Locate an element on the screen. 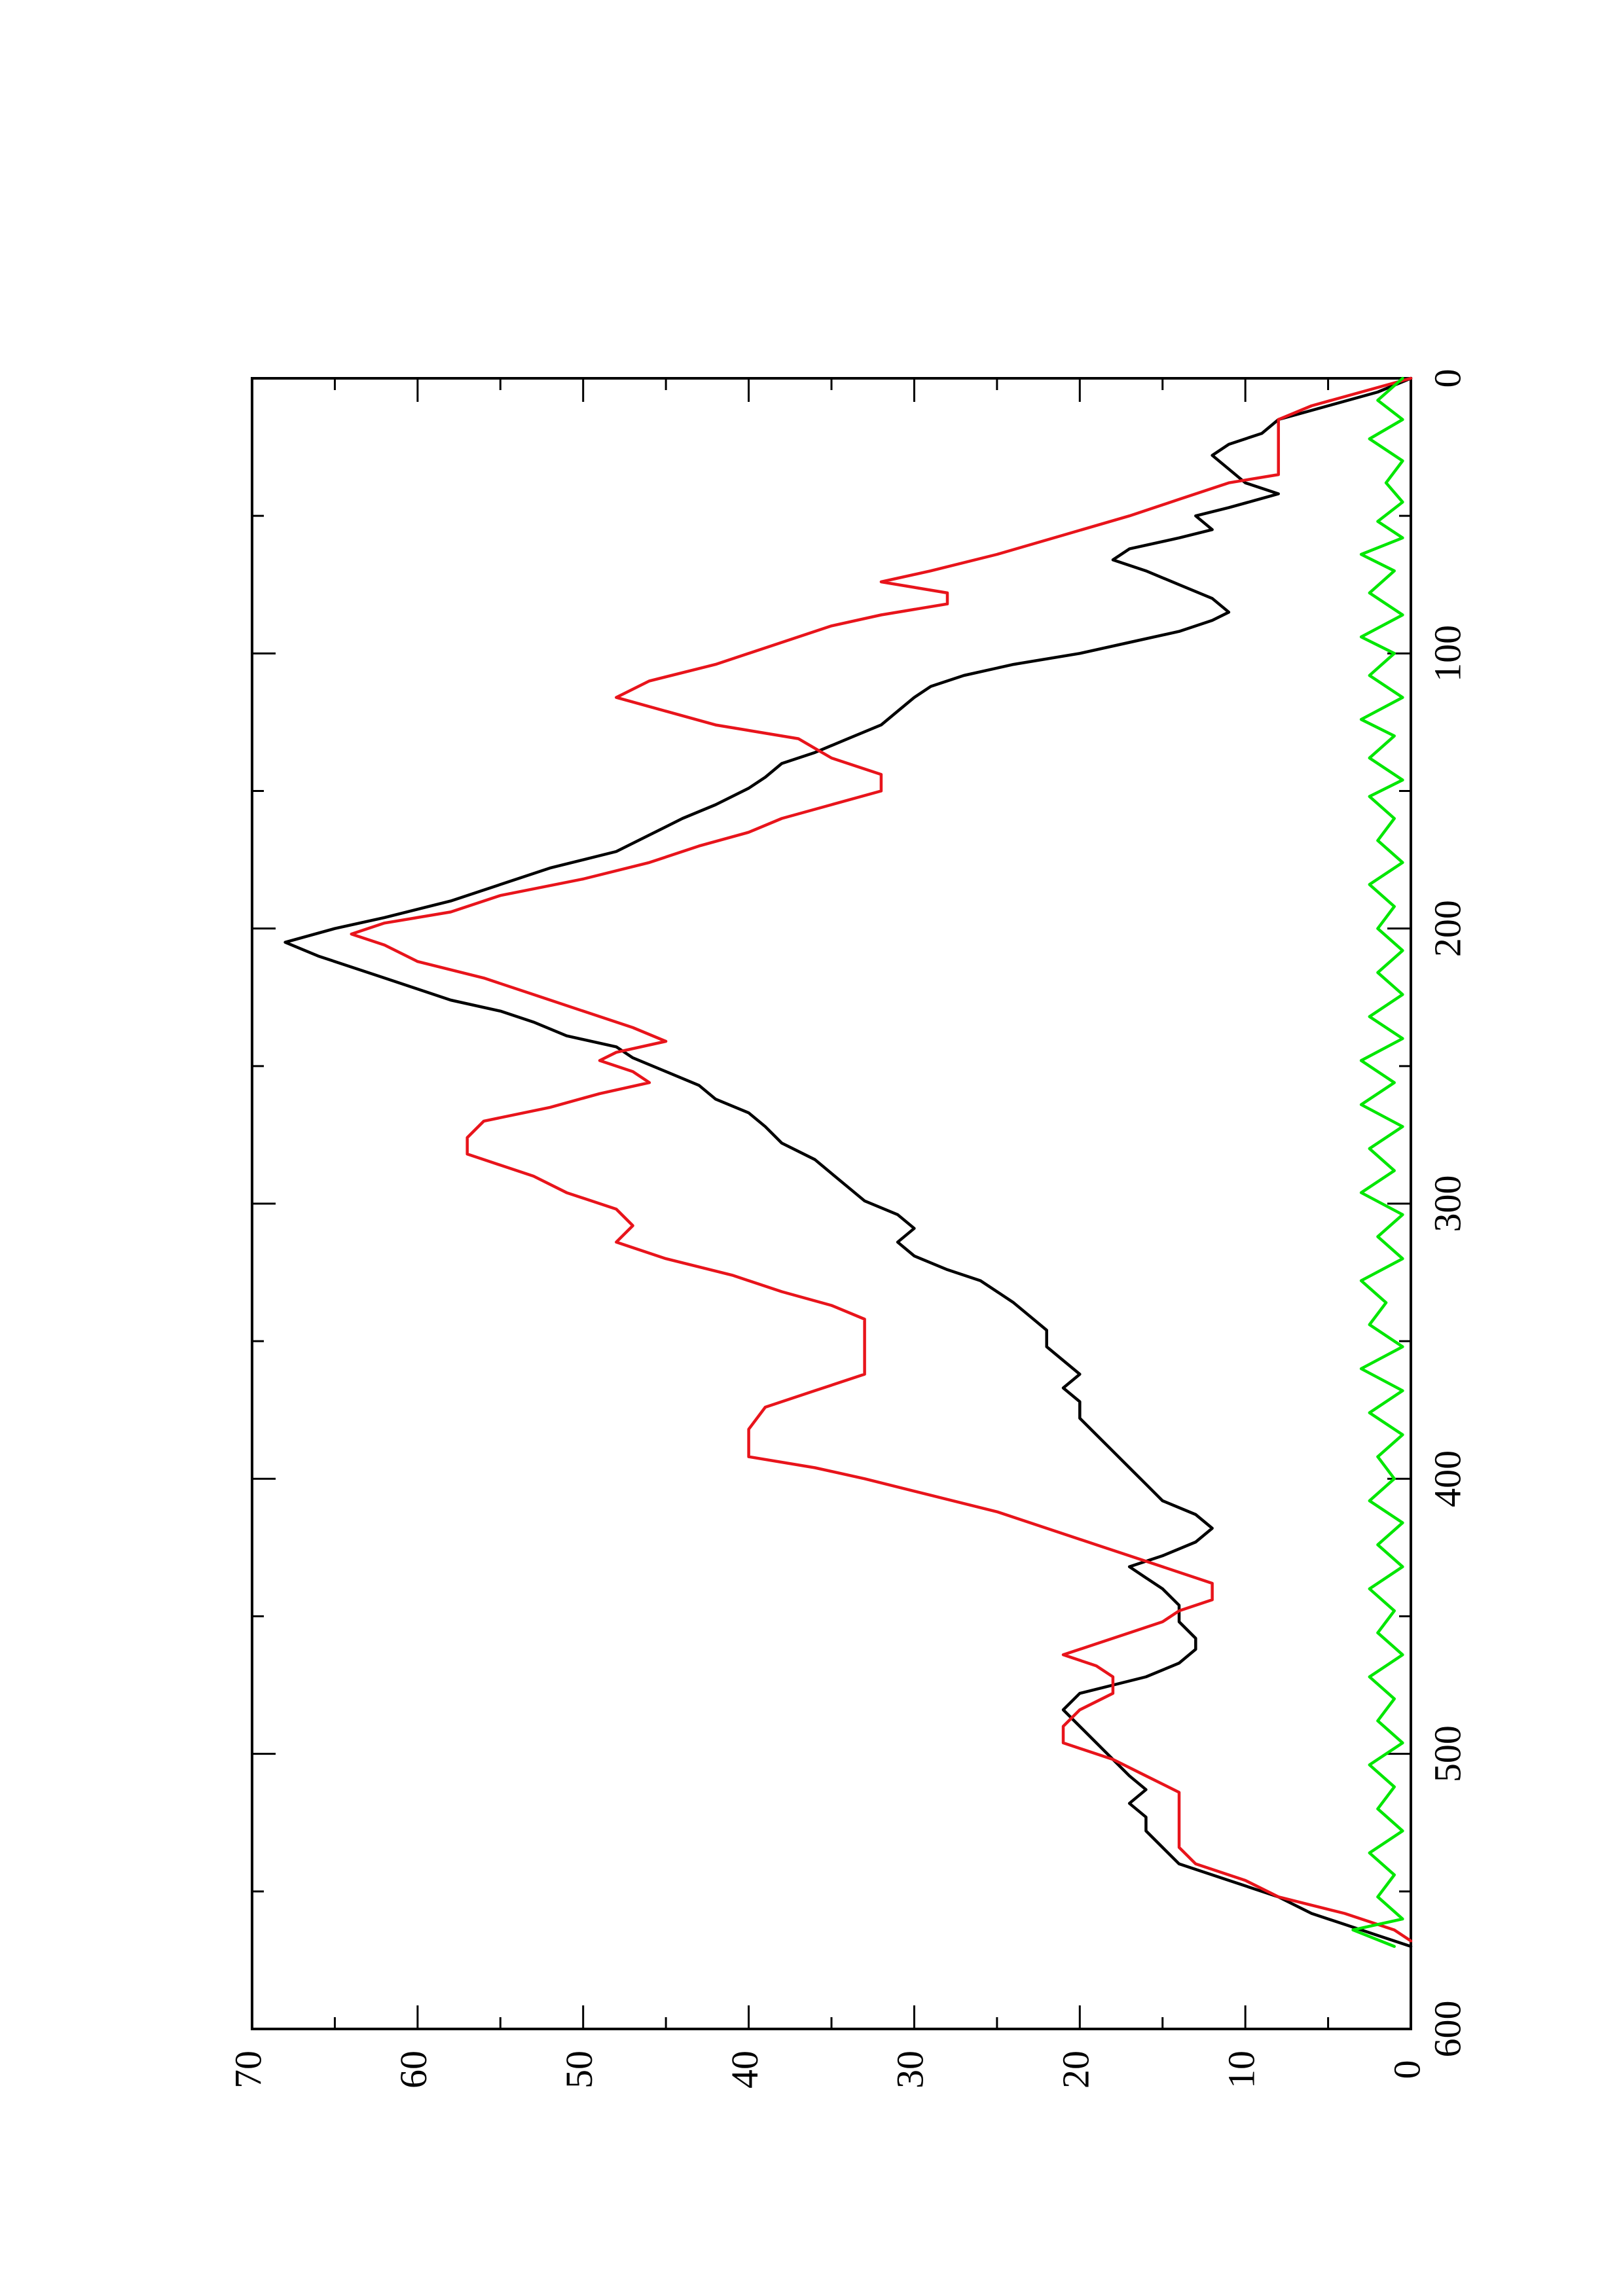  y-tick-label: 20 is located at coordinates (1076, 2070).